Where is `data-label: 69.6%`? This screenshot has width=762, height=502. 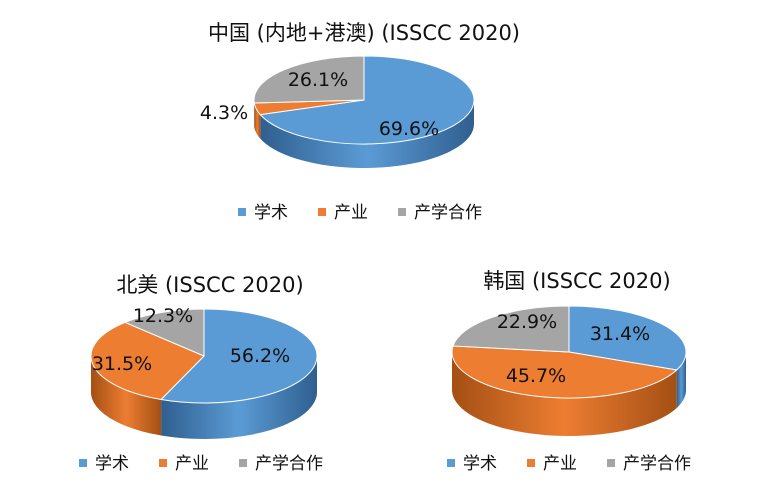 data-label: 69.6% is located at coordinates (409, 129).